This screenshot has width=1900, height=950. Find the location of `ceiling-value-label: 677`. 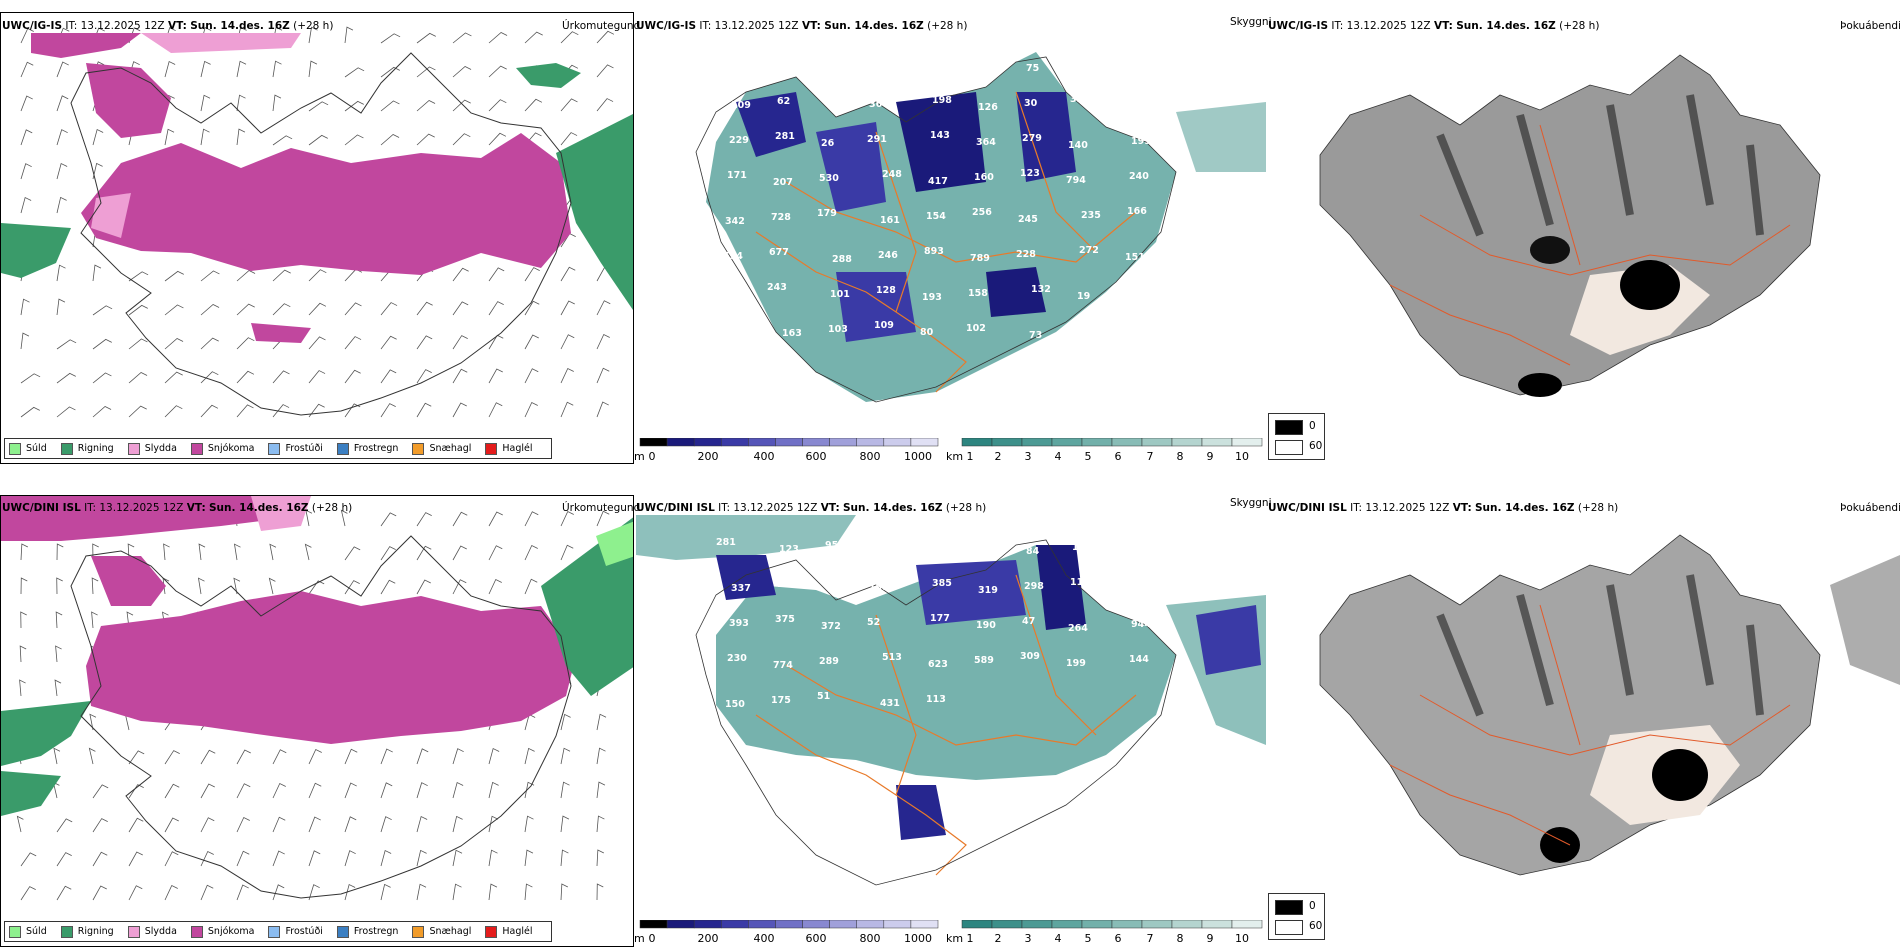

ceiling-value-label: 677 is located at coordinates (779, 252).